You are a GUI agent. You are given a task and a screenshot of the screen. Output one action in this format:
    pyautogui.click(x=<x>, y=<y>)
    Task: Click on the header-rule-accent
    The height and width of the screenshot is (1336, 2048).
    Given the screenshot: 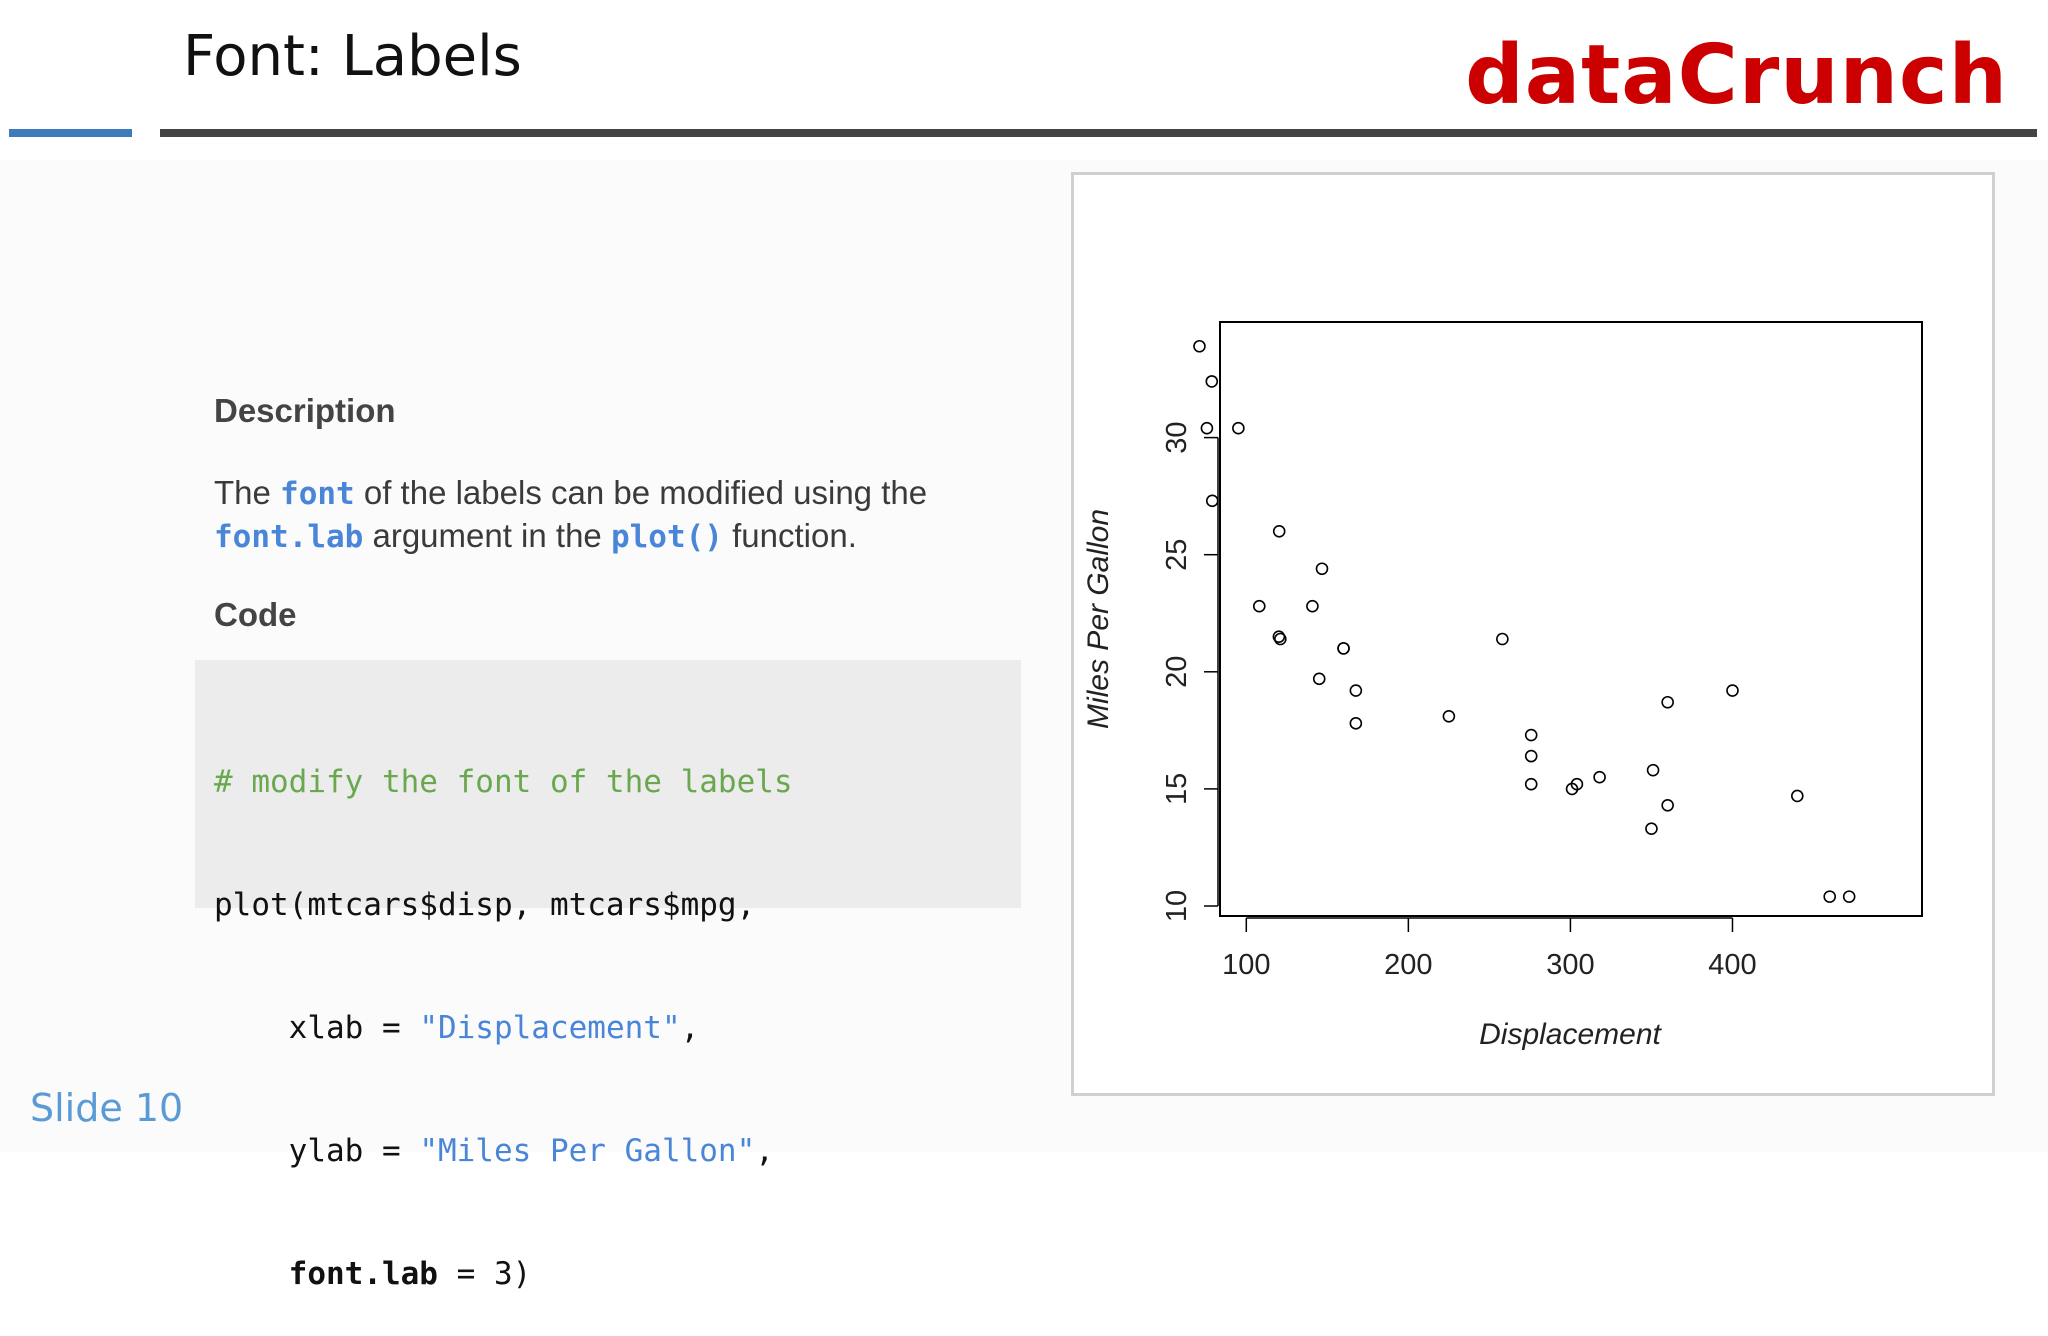 What is the action you would take?
    pyautogui.click(x=70, y=133)
    